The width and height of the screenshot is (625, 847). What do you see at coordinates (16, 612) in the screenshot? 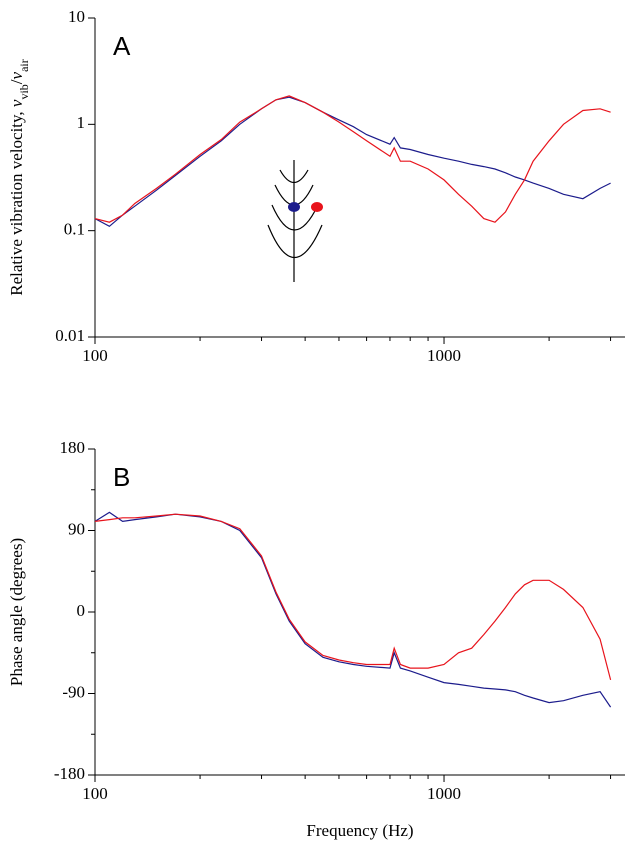
I see `y-axis-label: Phase angle (degrees)` at bounding box center [16, 612].